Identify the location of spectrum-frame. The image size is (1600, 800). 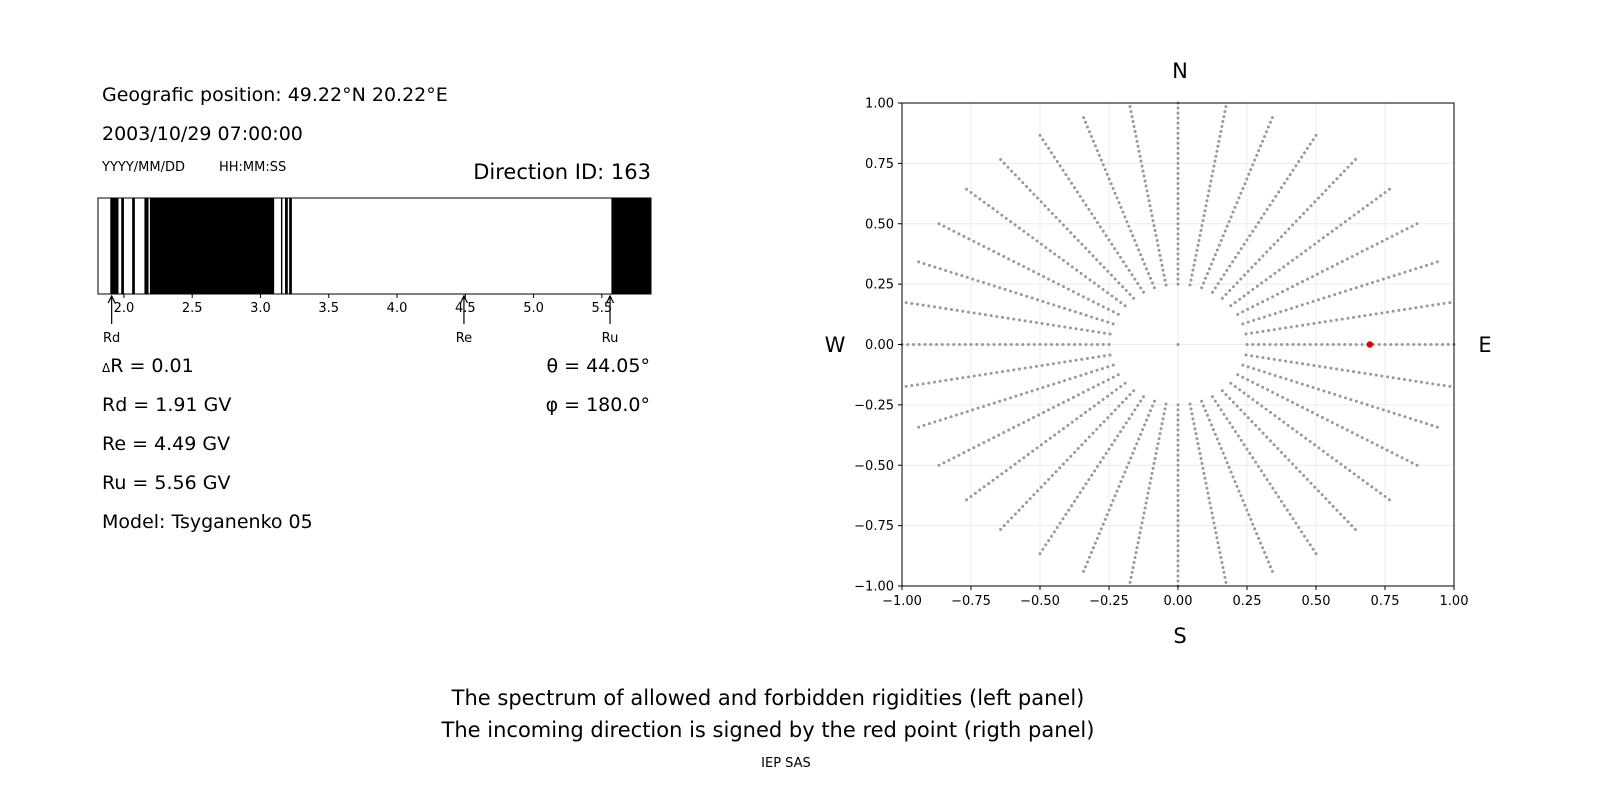
(374, 246).